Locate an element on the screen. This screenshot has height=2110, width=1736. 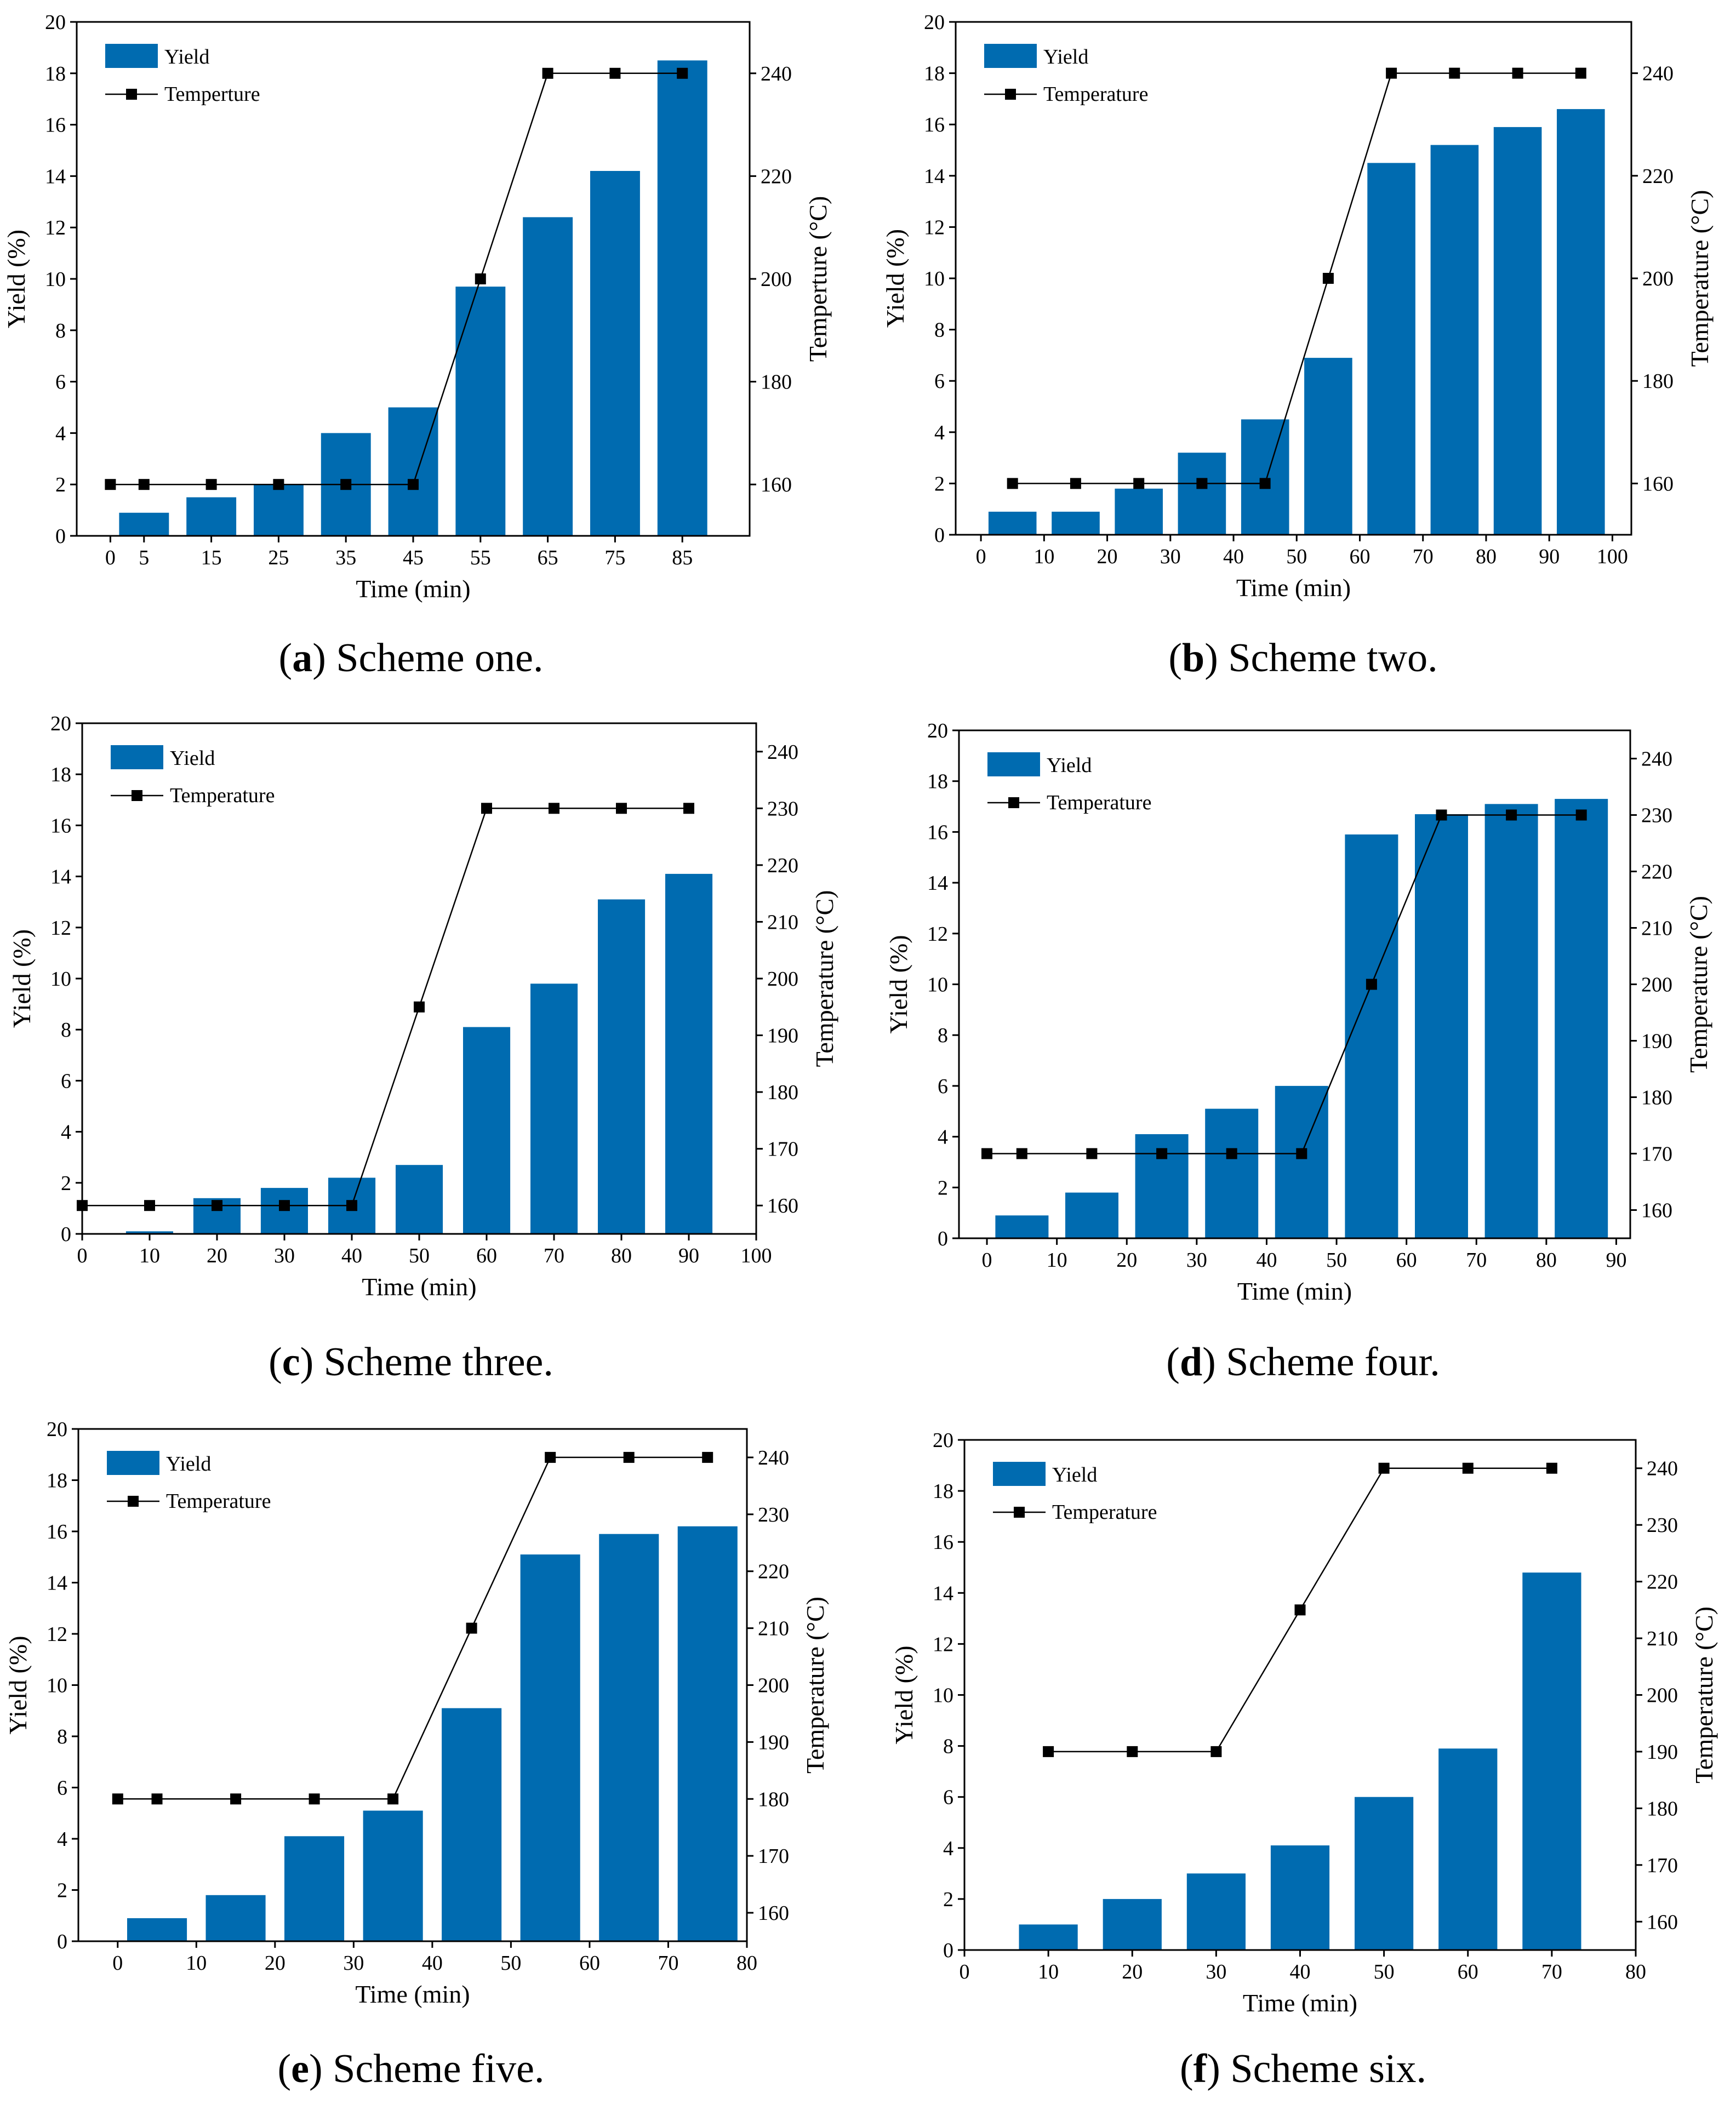
y-tick-label: 14 is located at coordinates (57, 1583).